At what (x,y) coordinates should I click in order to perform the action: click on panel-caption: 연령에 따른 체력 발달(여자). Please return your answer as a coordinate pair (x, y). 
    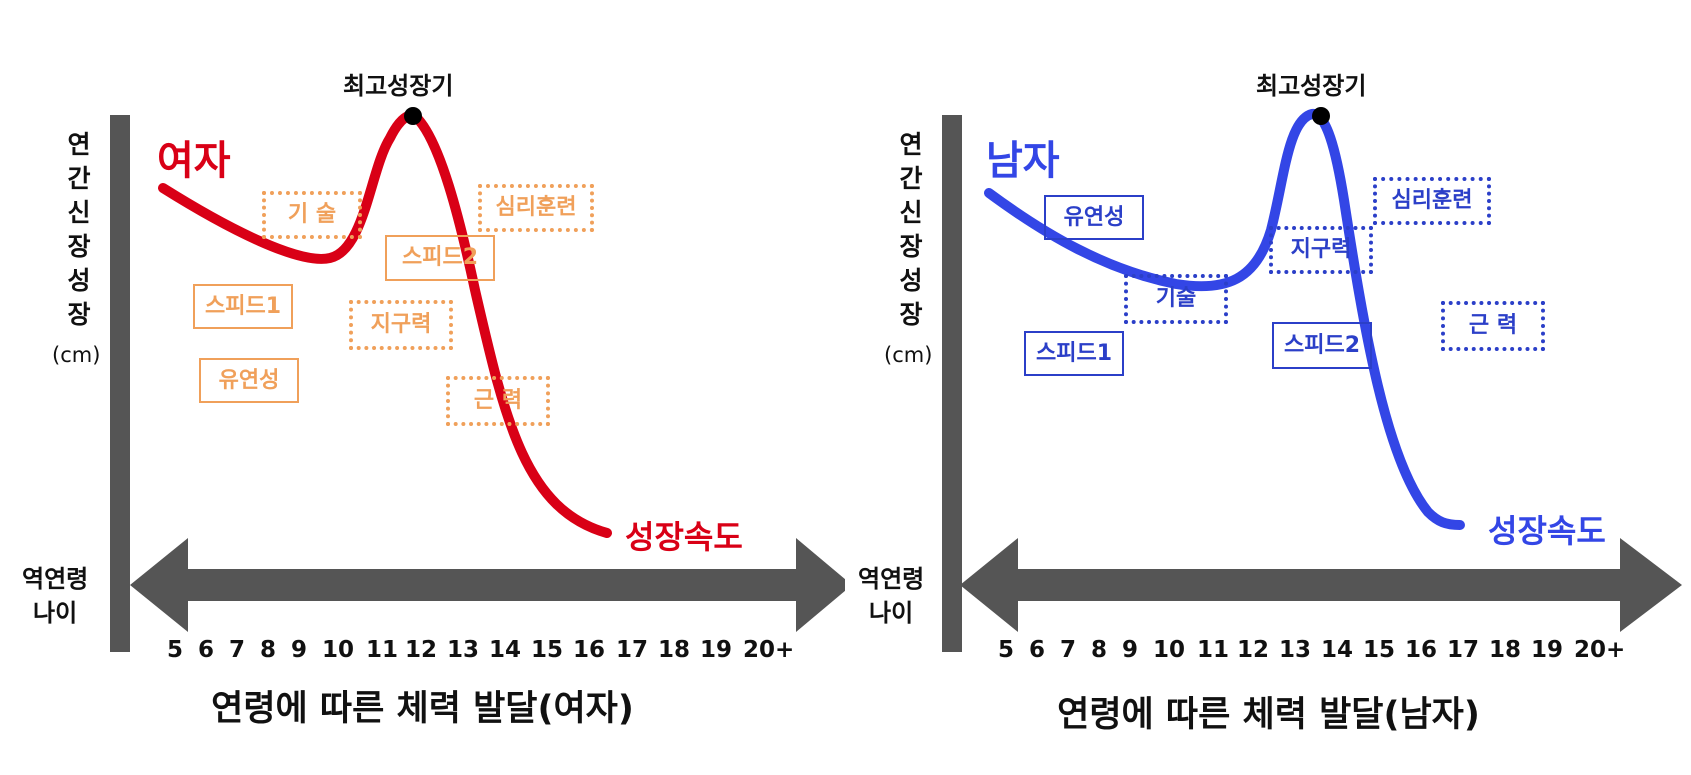
    Looking at the image, I should click on (422, 709).